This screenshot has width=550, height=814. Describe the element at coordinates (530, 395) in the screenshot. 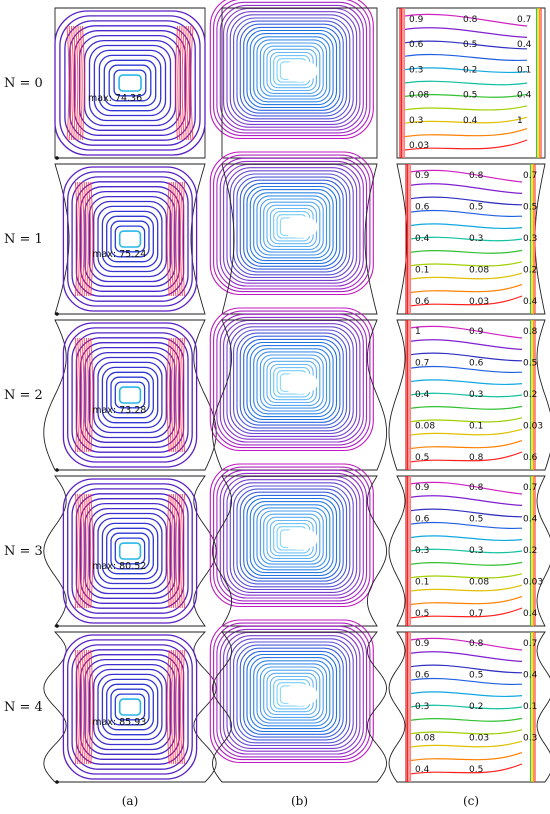

I see `isotherm-label: 0.2` at that location.